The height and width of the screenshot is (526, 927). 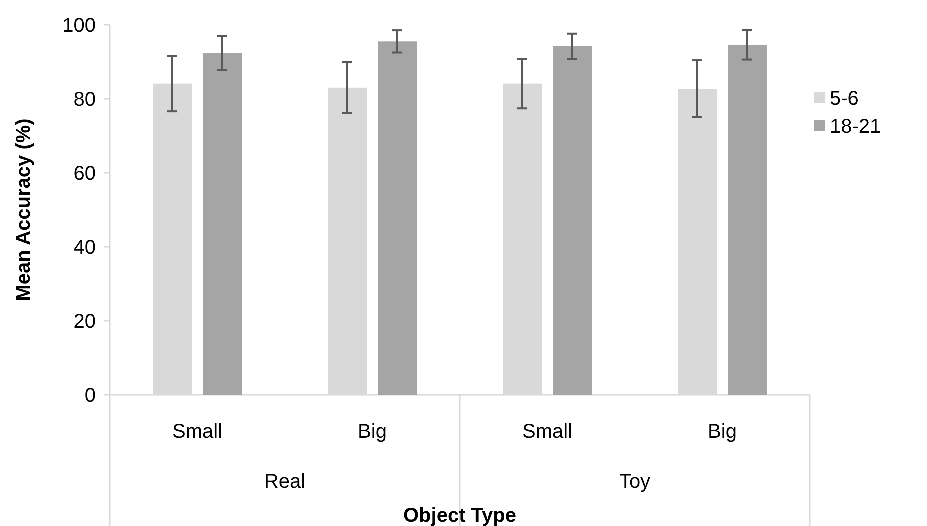 I want to click on y-tick-label: 100, so click(x=79, y=26).